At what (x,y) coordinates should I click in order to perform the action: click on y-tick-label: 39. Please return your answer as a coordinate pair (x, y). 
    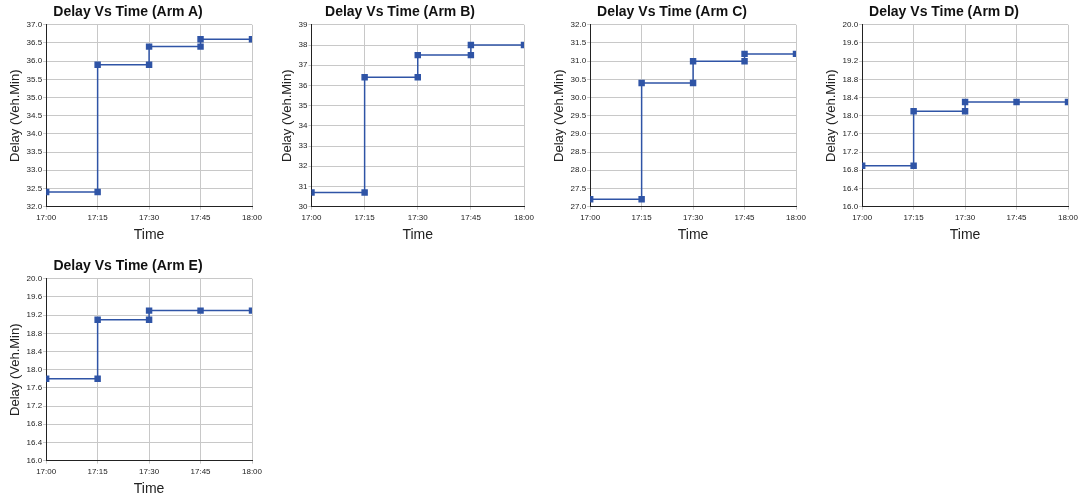
    Looking at the image, I should click on (303, 24).